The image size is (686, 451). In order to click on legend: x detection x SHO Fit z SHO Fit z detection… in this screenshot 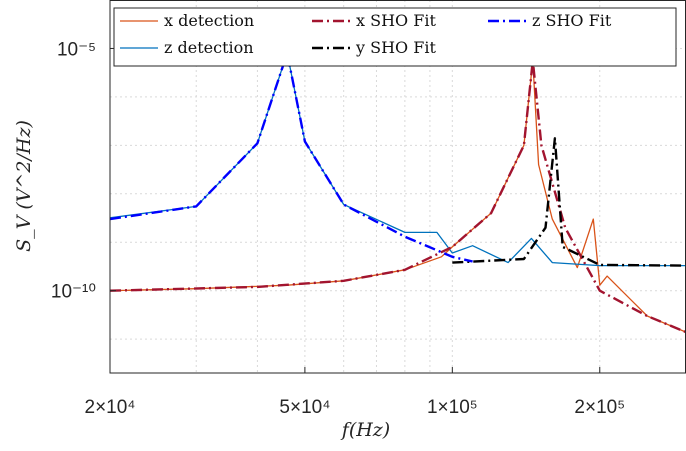, I will do `click(395, 37)`.